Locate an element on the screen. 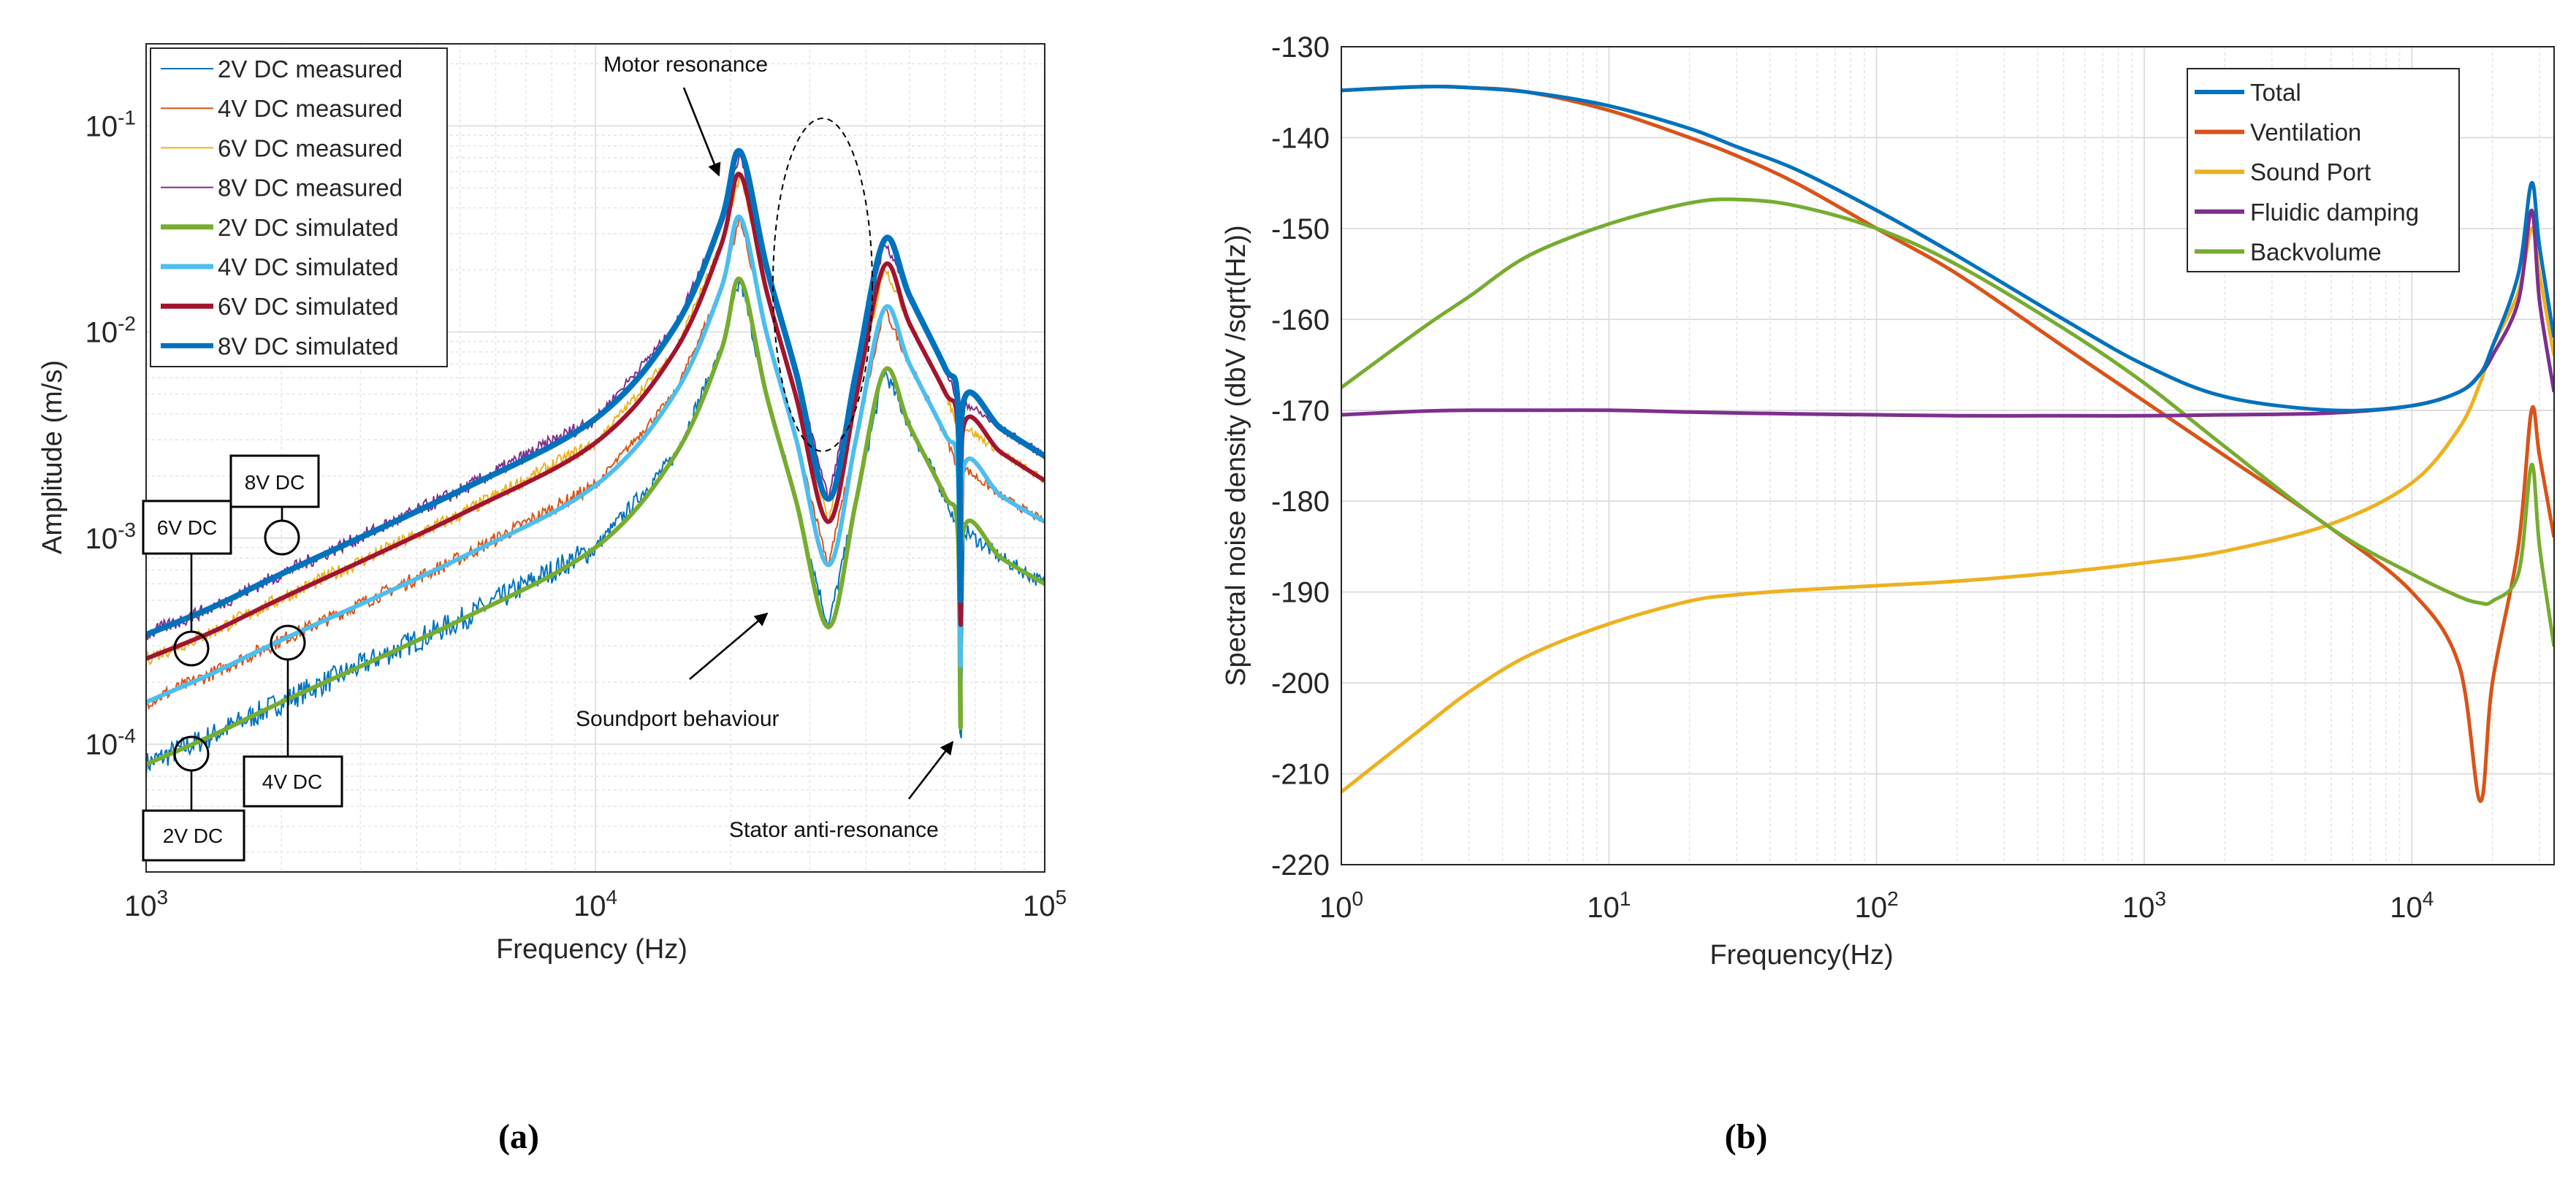  box-8v-label: 8V DC is located at coordinates (275, 483).